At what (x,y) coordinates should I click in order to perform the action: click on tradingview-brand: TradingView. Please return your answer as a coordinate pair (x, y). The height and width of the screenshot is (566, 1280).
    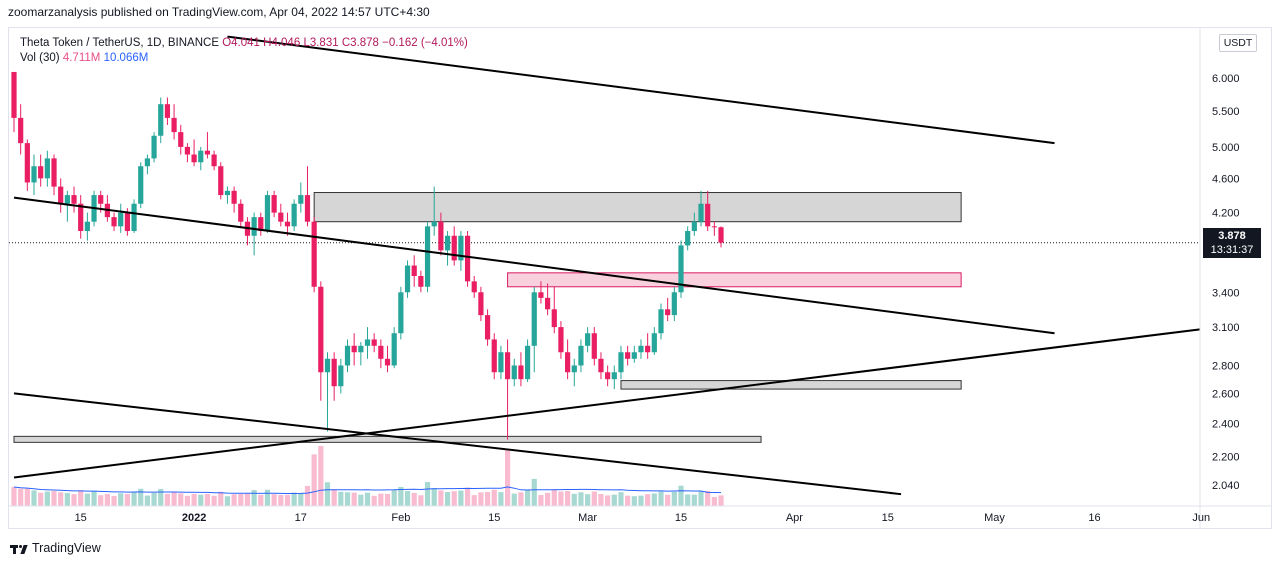
    Looking at the image, I should click on (55, 548).